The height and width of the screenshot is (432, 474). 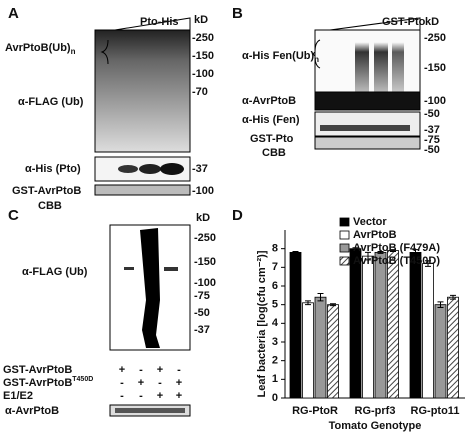 I want to click on legend-label: Vector, so click(x=370, y=222).